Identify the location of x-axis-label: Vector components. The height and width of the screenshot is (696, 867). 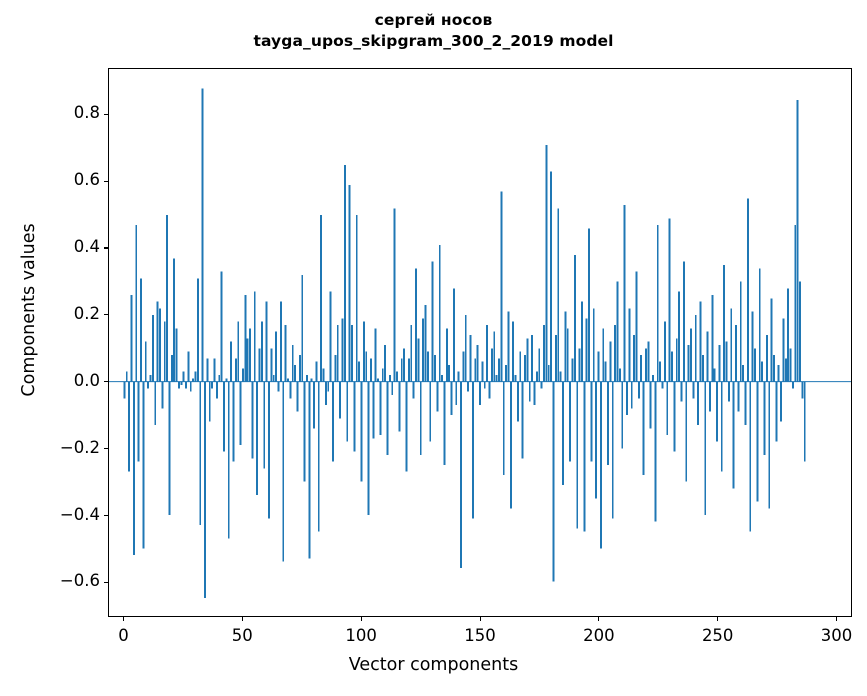
(433, 665).